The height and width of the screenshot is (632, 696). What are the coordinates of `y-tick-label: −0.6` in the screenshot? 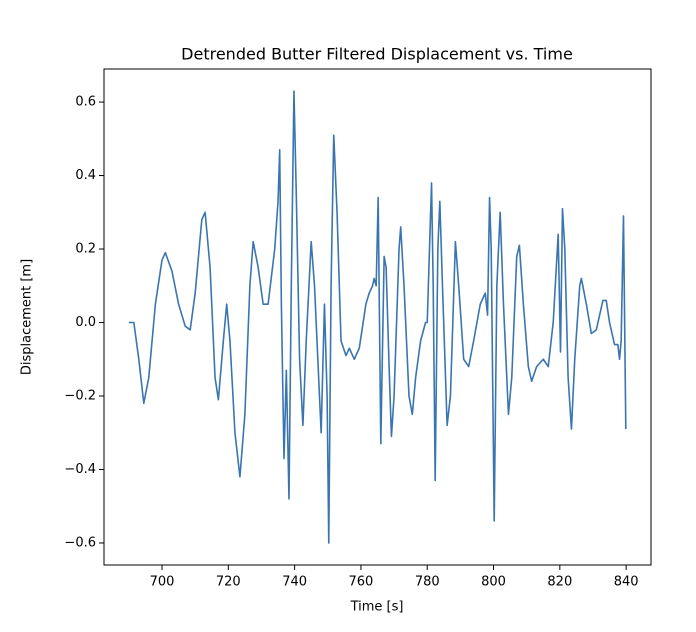 It's located at (80, 542).